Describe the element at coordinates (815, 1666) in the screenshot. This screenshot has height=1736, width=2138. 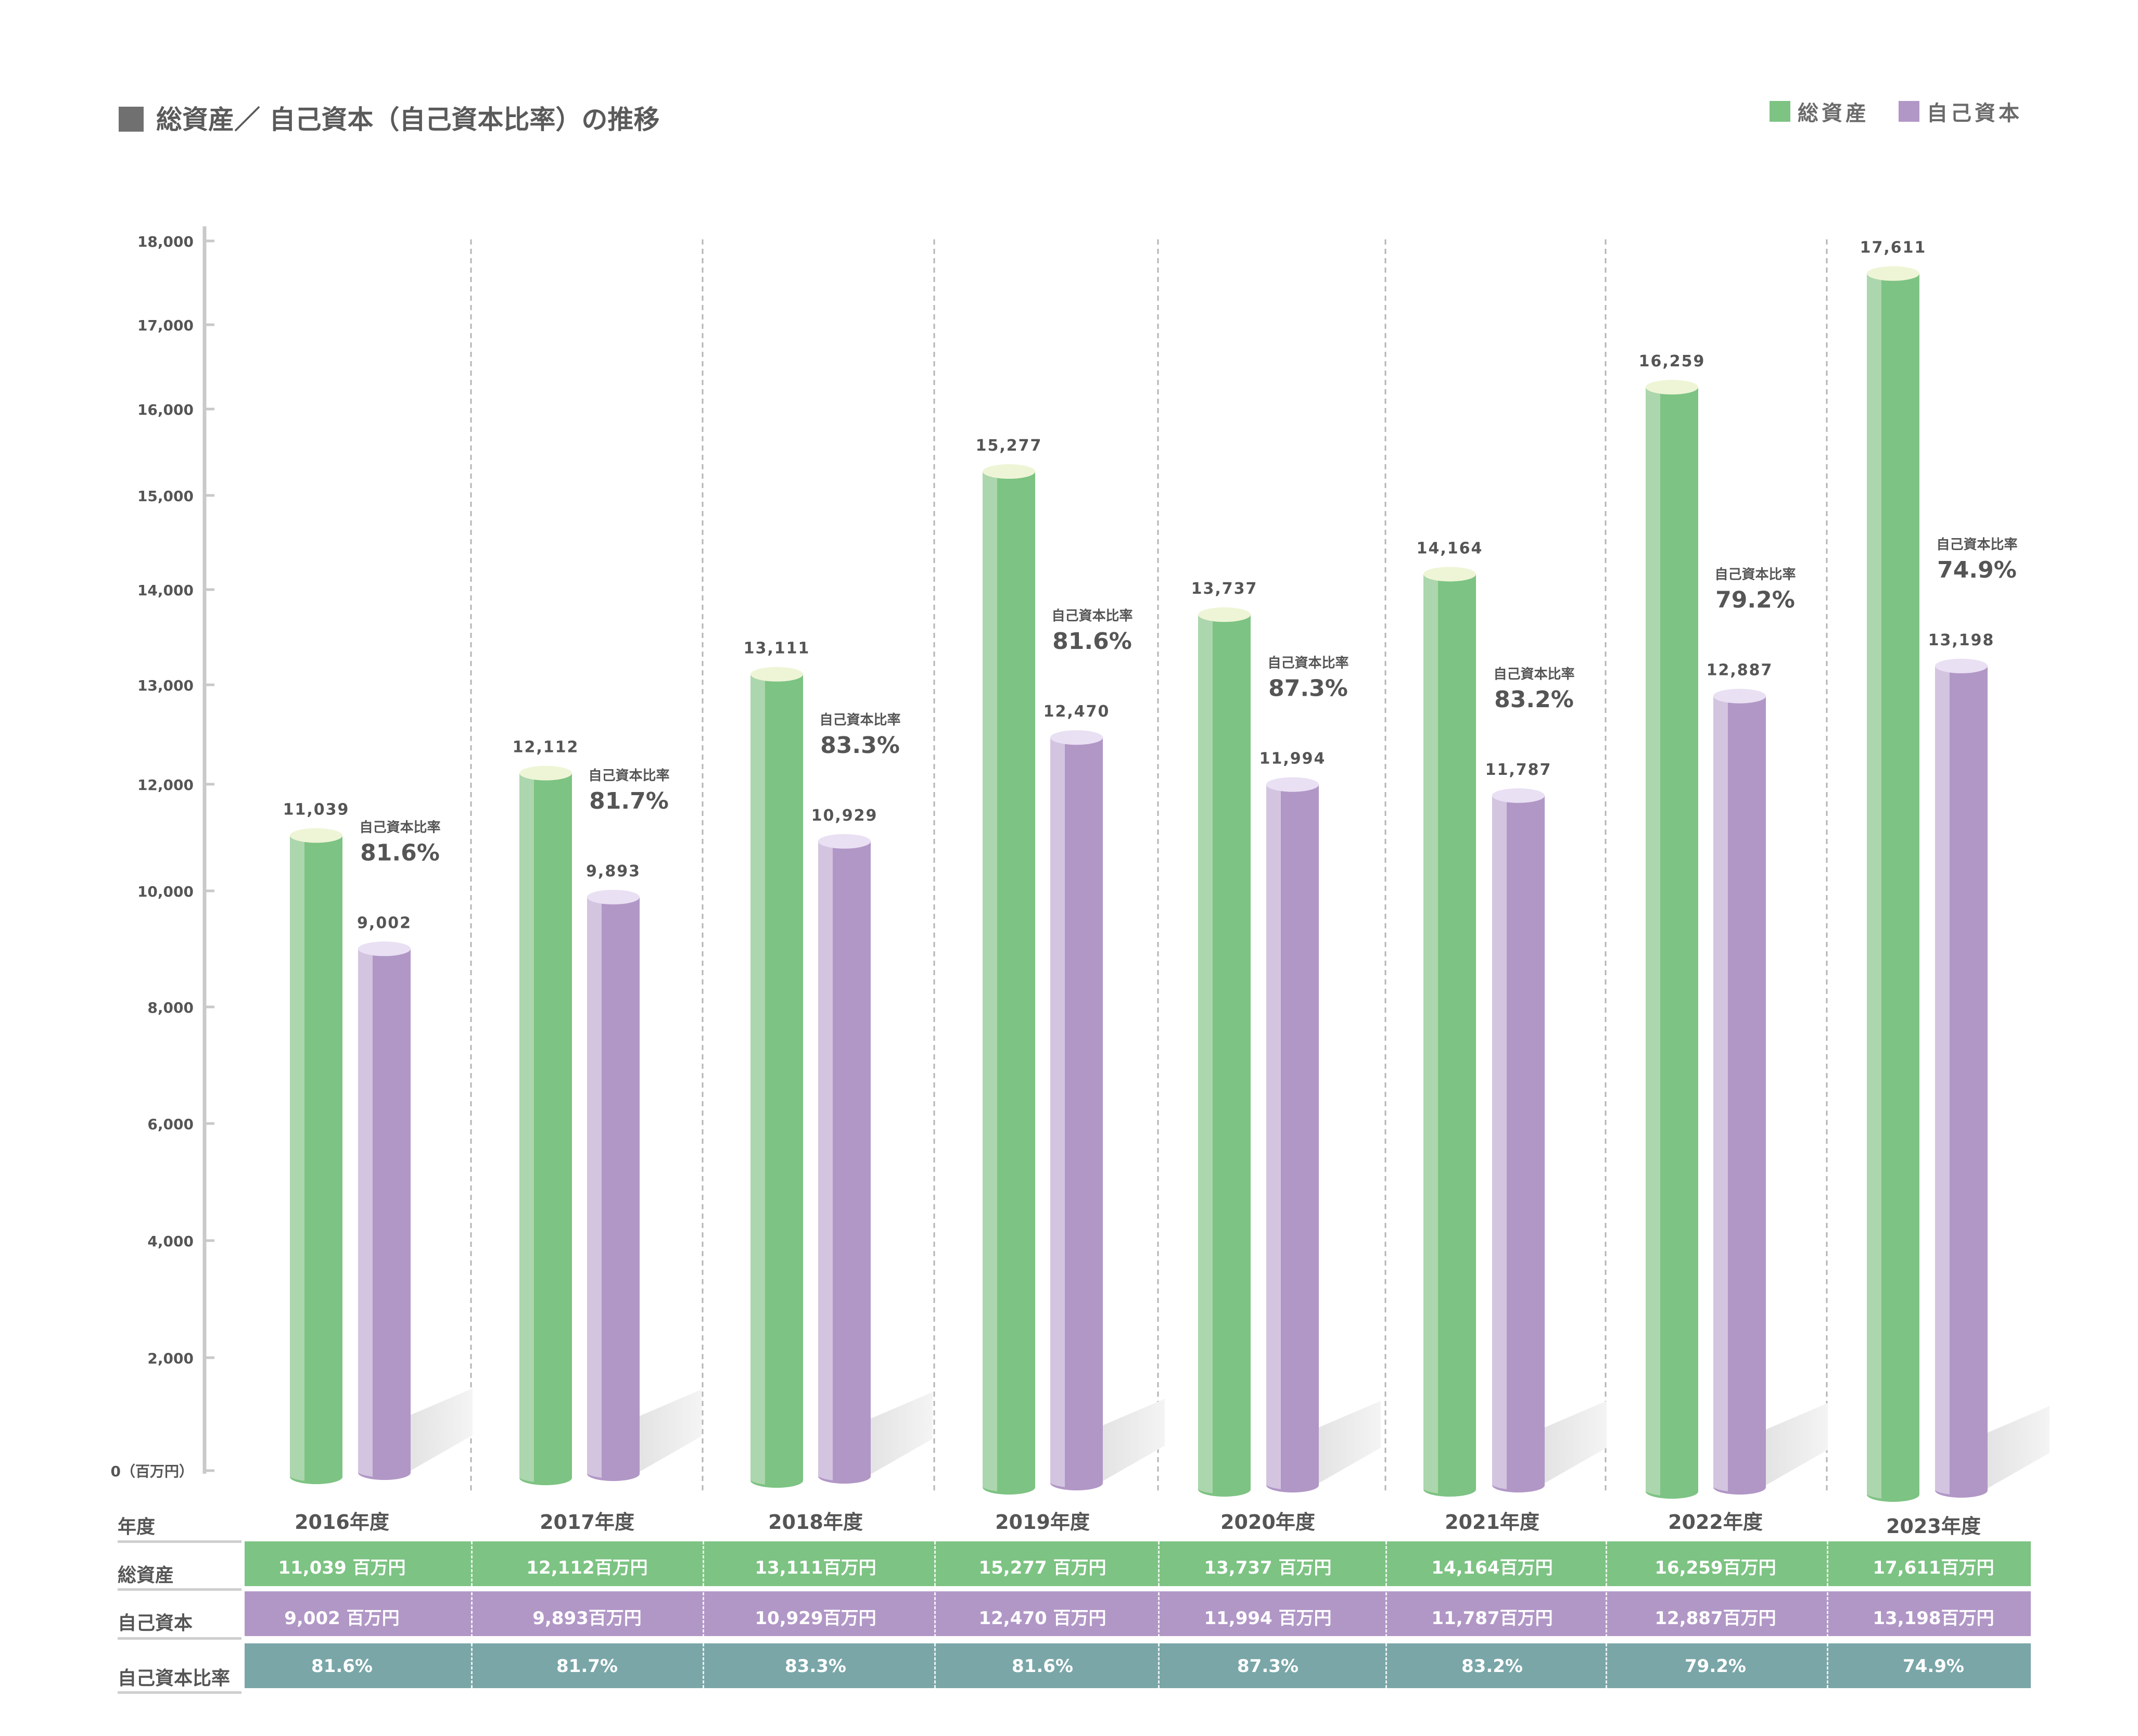
I see `table-cell-ratio: 83.3%` at that location.